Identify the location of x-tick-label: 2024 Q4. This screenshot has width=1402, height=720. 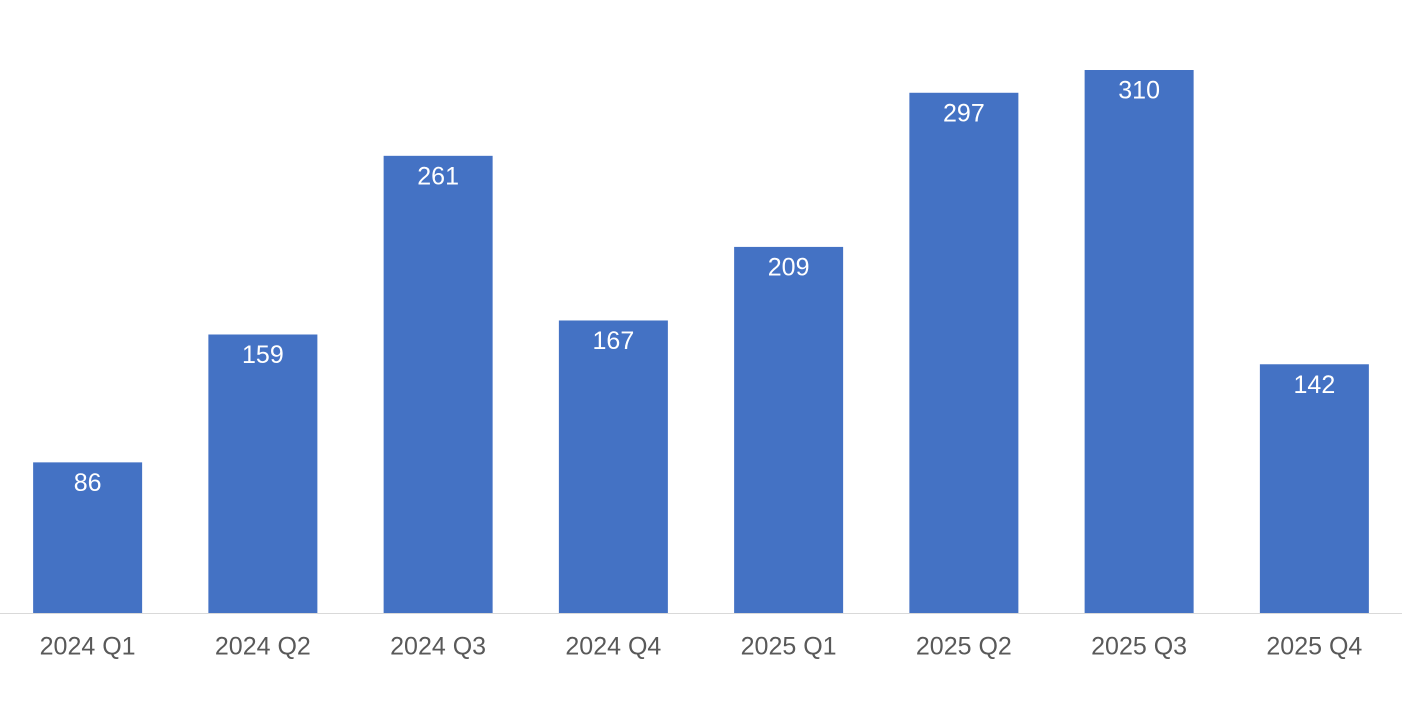
(613, 647).